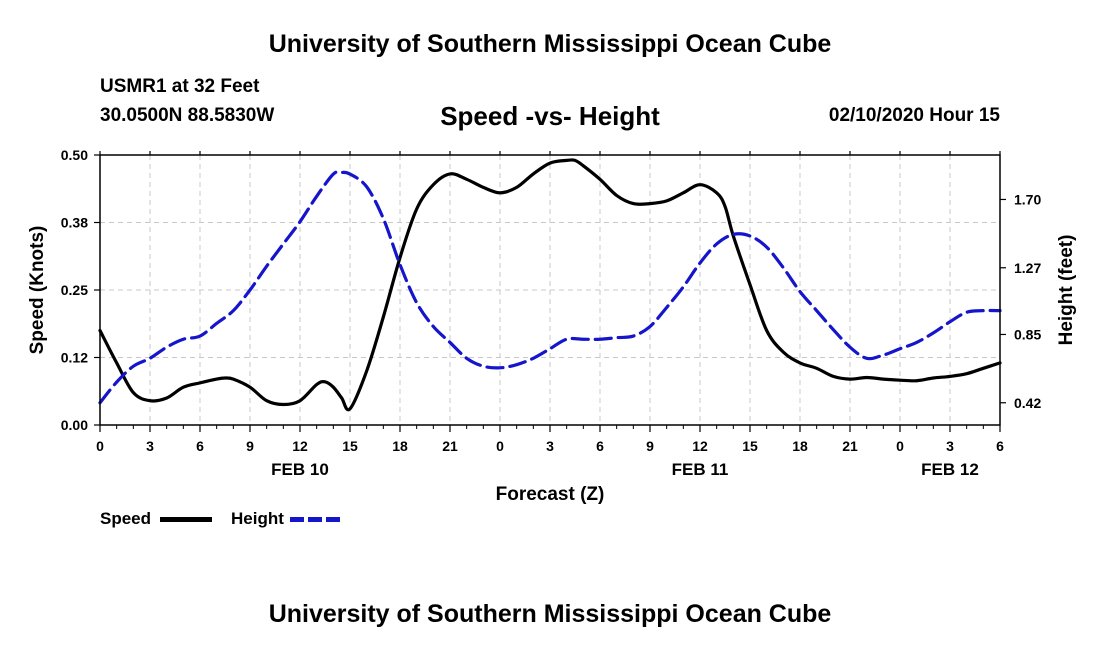 This screenshot has width=1100, height=650. What do you see at coordinates (1027, 334) in the screenshot?
I see `y2-tick-label: 0.85` at bounding box center [1027, 334].